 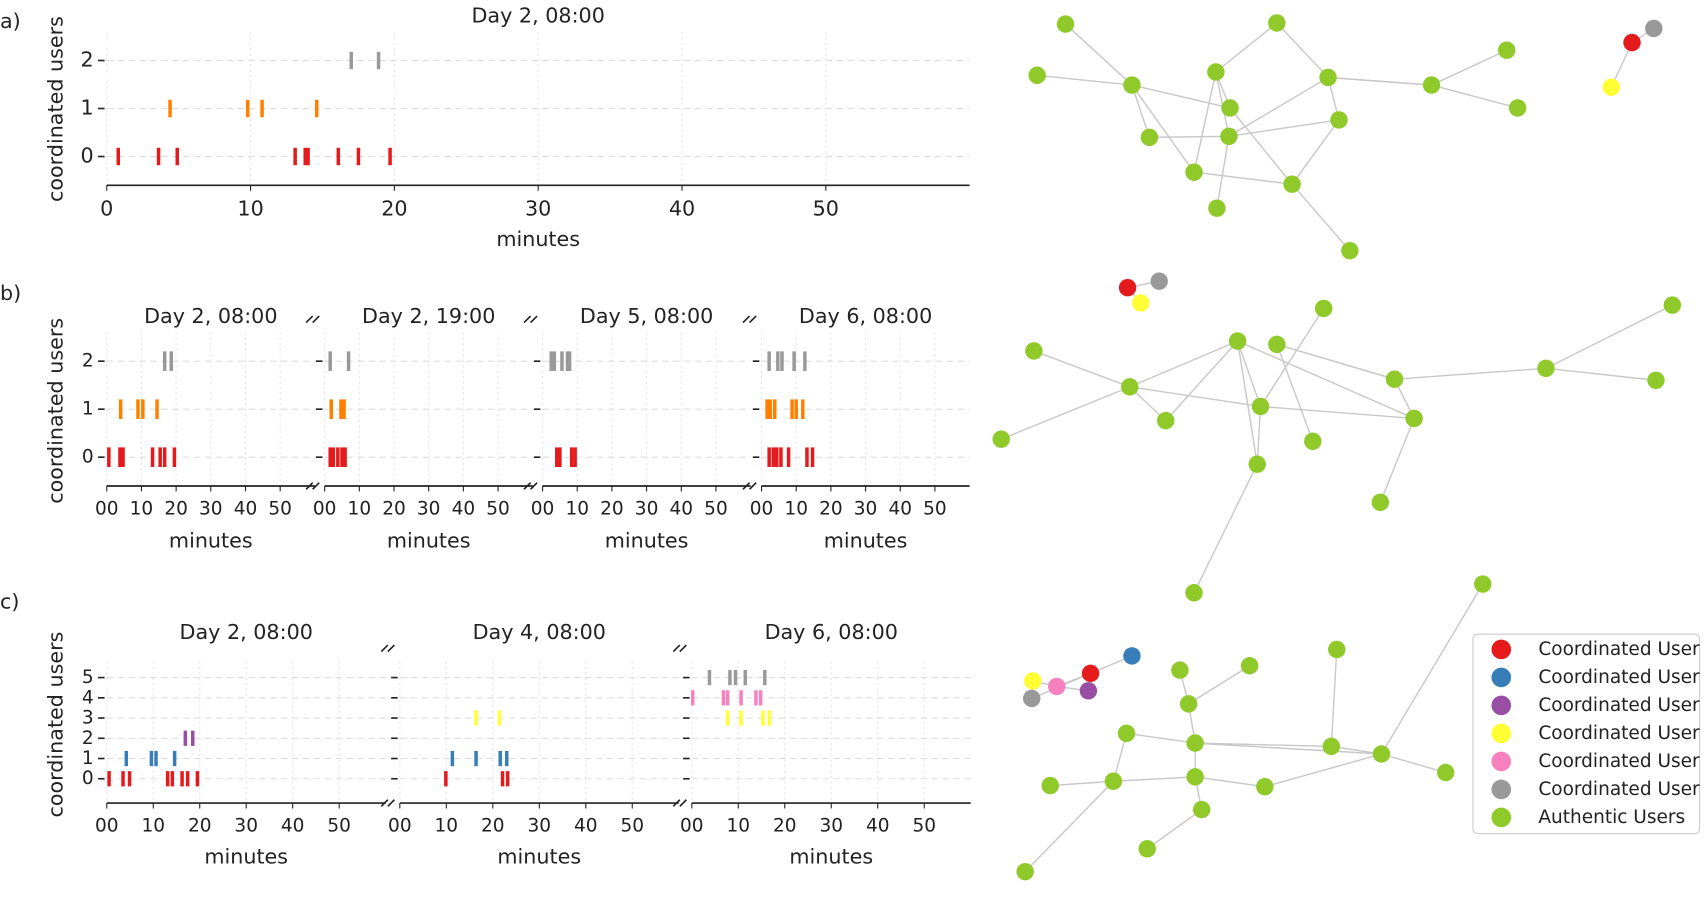 What do you see at coordinates (56, 411) in the screenshot?
I see `y-axis-label: coordinated users` at bounding box center [56, 411].